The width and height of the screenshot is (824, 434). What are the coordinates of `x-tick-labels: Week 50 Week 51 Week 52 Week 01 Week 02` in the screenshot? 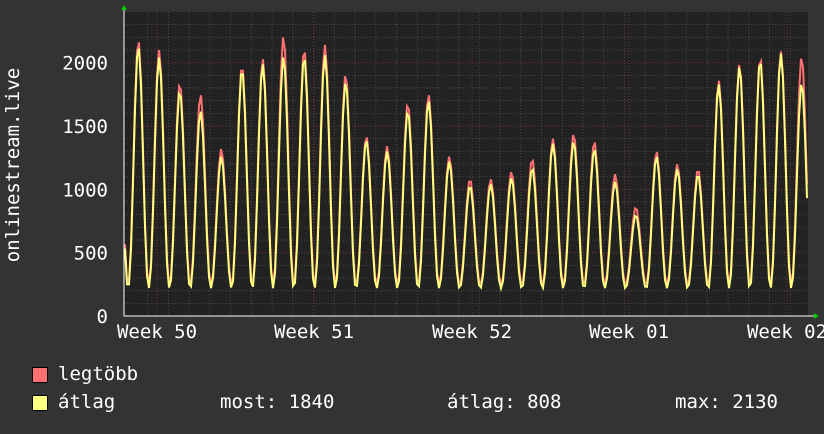 It's located at (470, 332).